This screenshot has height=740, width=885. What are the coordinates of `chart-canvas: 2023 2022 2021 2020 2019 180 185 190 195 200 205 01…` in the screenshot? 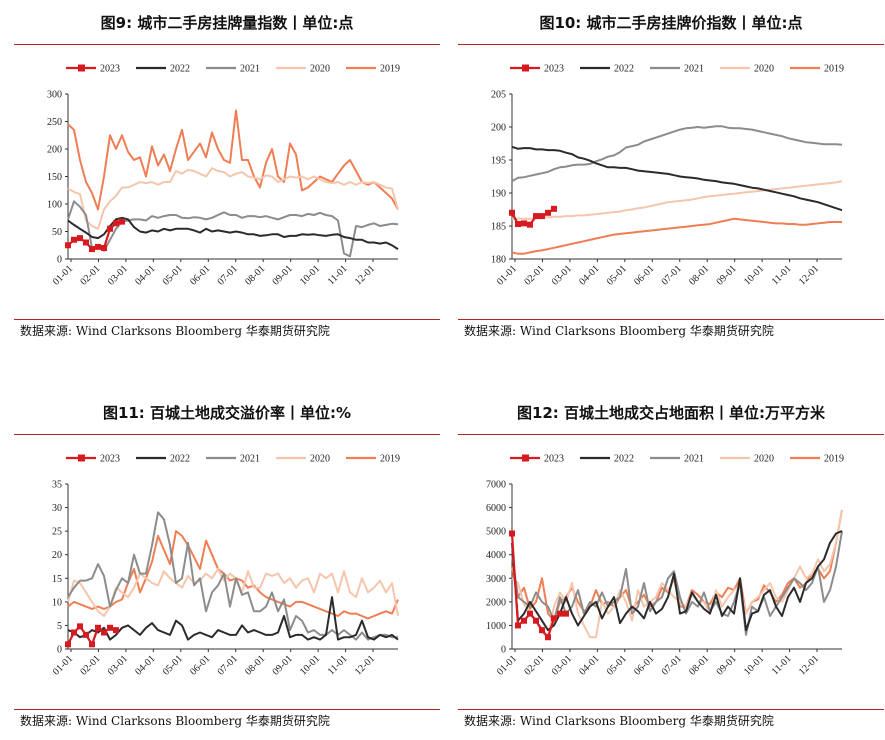 It's located at (667, 176).